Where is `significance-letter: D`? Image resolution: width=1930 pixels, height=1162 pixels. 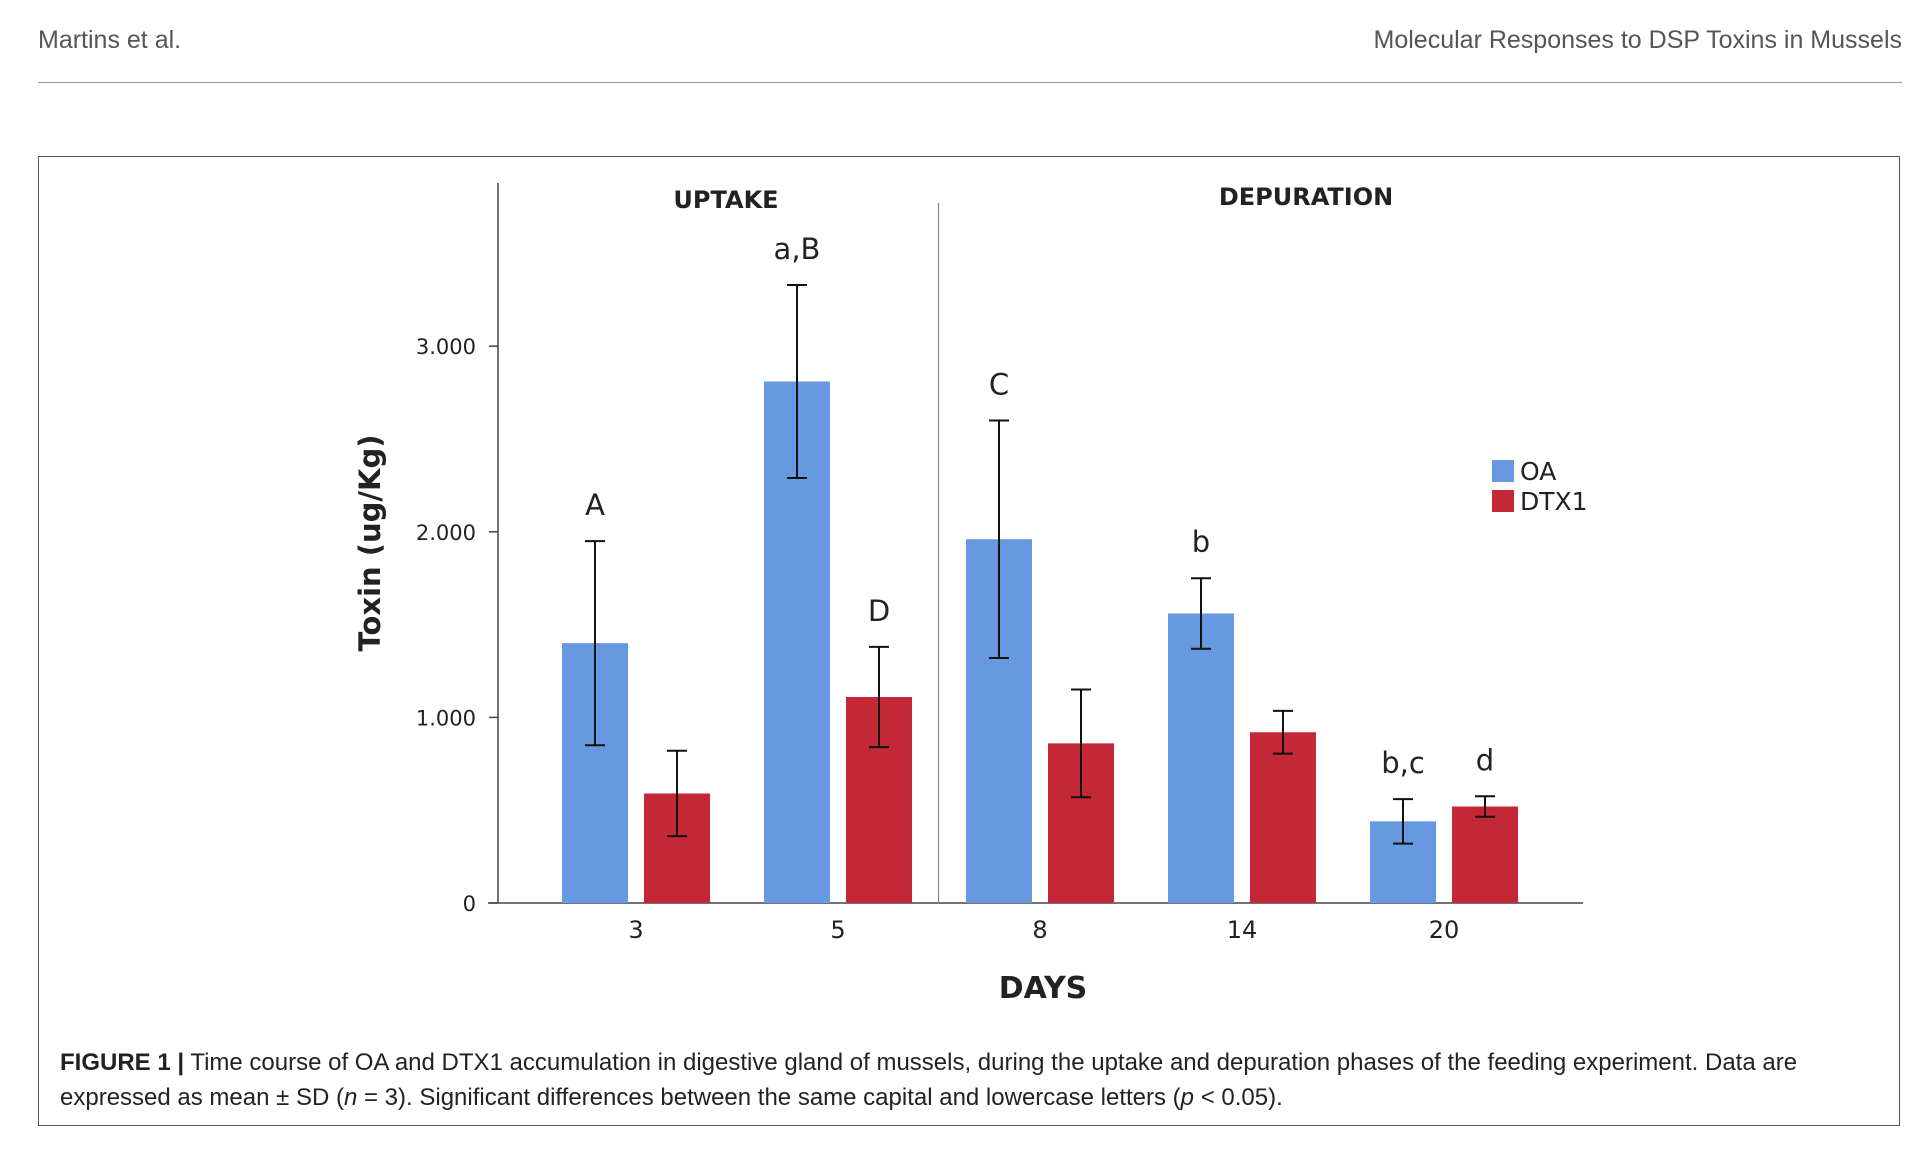
significance-letter: D is located at coordinates (879, 611).